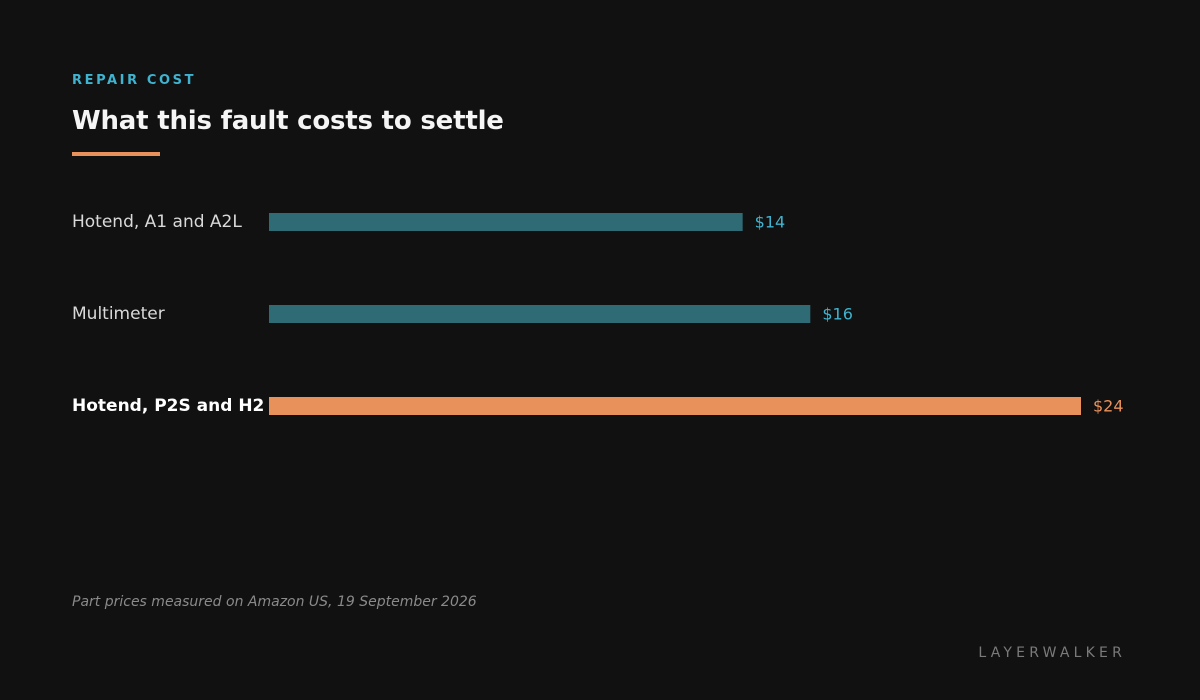 The width and height of the screenshot is (1200, 700). What do you see at coordinates (118, 314) in the screenshot?
I see `category-label: Multimeter` at bounding box center [118, 314].